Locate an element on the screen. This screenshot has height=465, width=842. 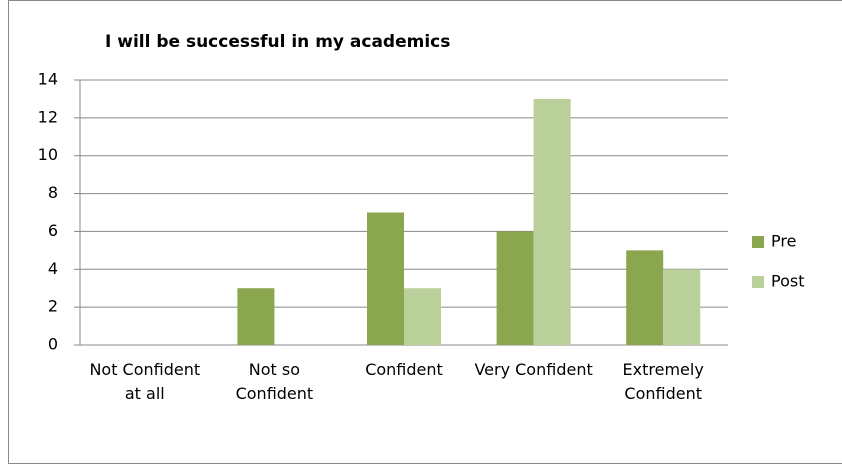
y-tick-label: 4 is located at coordinates (53, 268).